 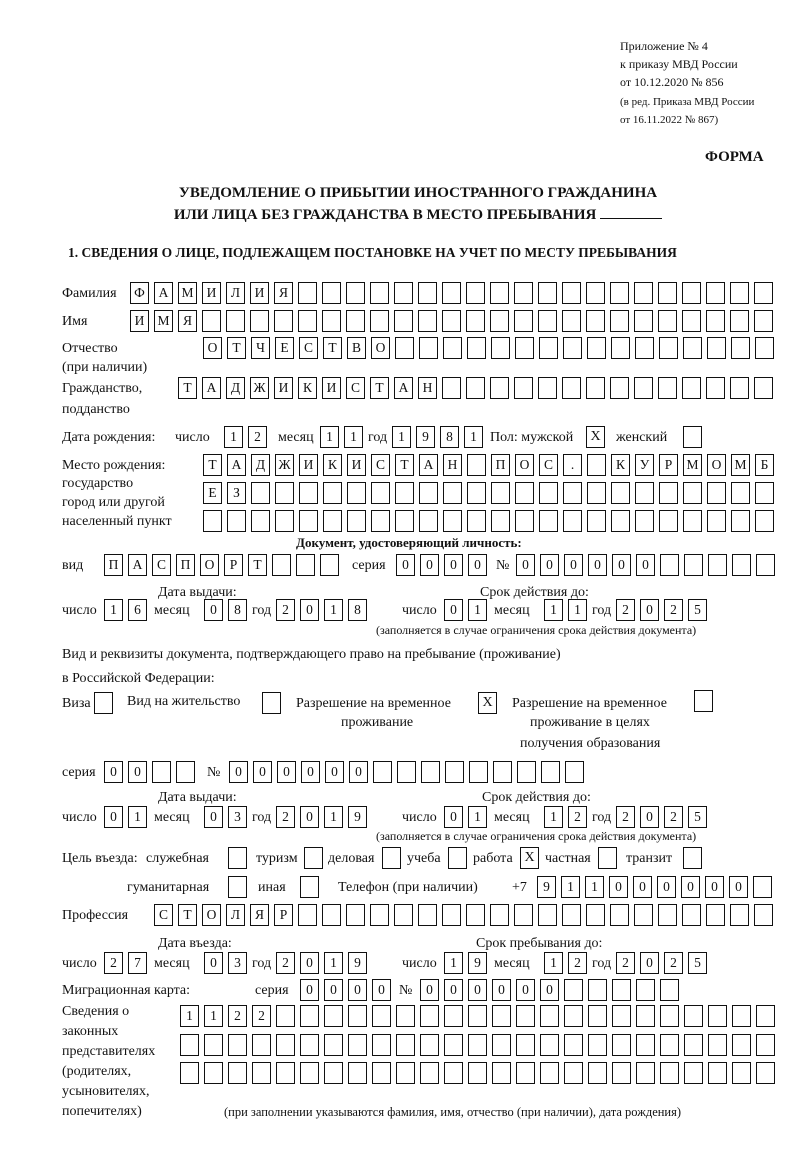 What do you see at coordinates (692, 437) in the screenshot?
I see `sex-female-checkbox` at bounding box center [692, 437].